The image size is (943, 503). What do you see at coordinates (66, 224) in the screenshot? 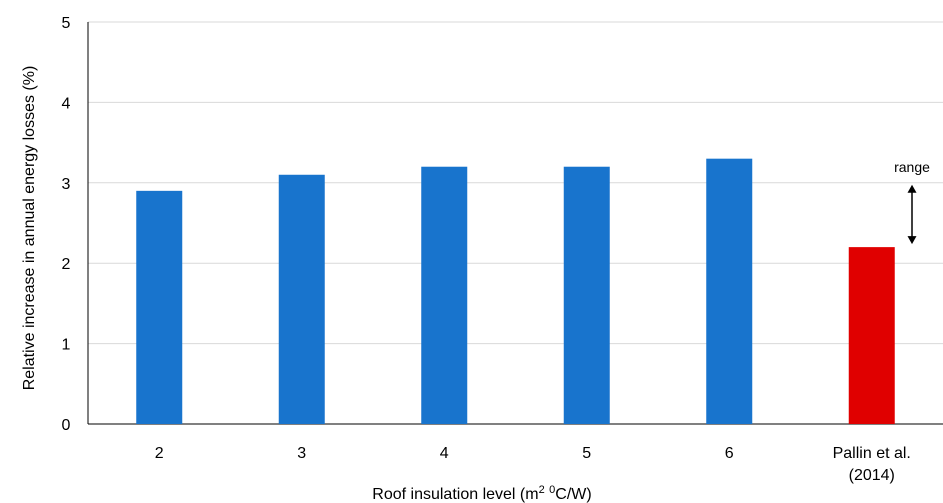
I see `y-tick-labels: 0 1 2 3 4 5` at bounding box center [66, 224].